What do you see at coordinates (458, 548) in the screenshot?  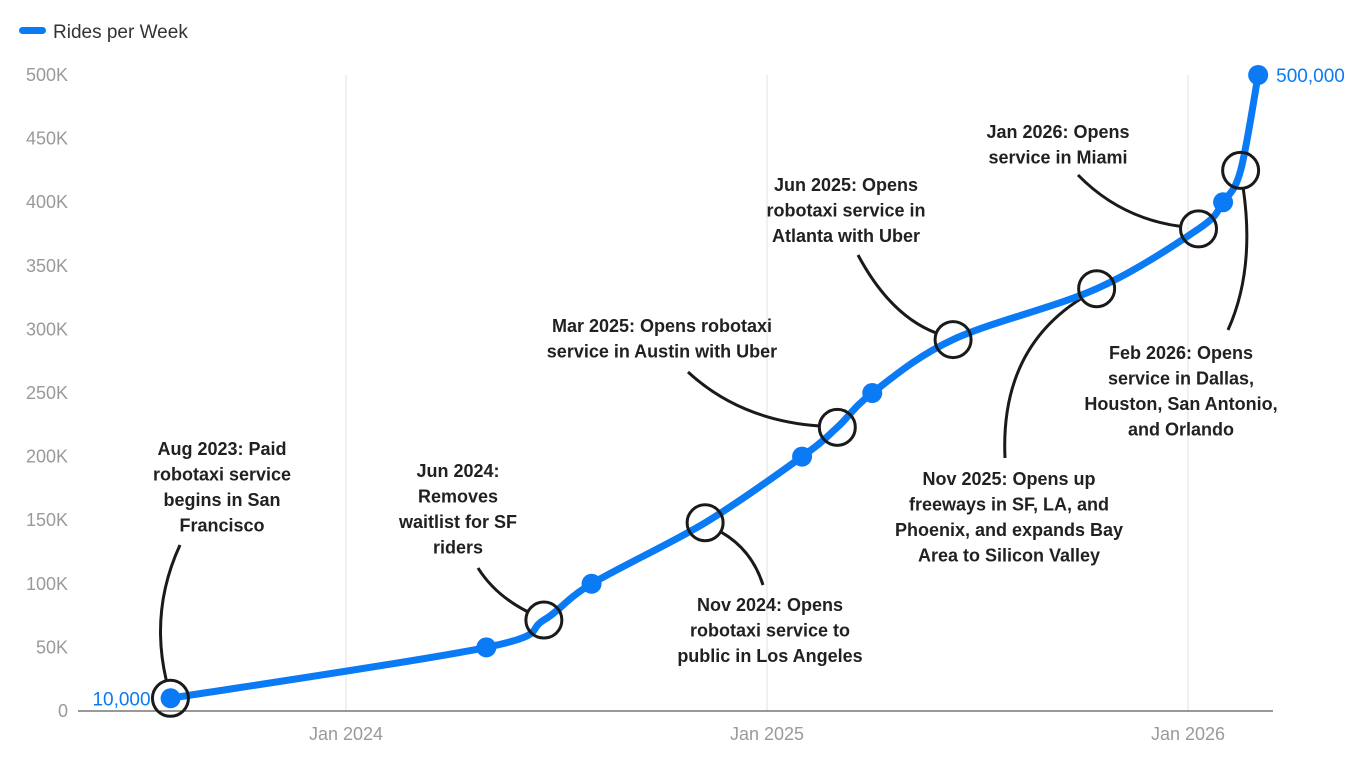 I see `annotation-text: riders` at bounding box center [458, 548].